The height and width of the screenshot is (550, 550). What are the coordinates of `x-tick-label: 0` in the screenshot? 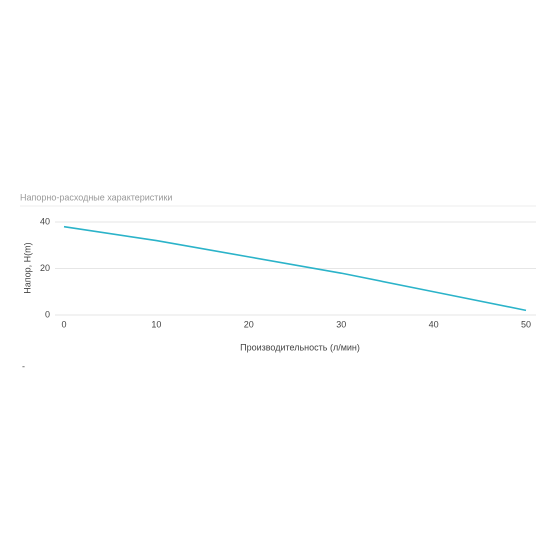 It's located at (63, 324).